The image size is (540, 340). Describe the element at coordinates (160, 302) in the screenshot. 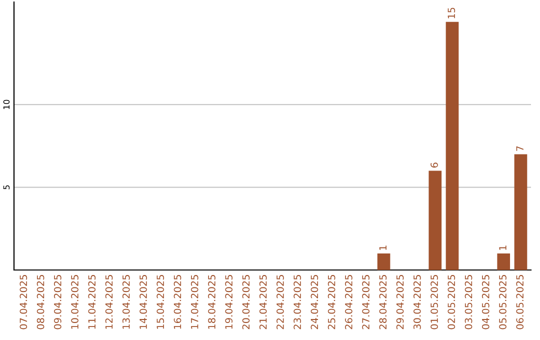

I see `x-tick-label: 15.04.2025` at that location.